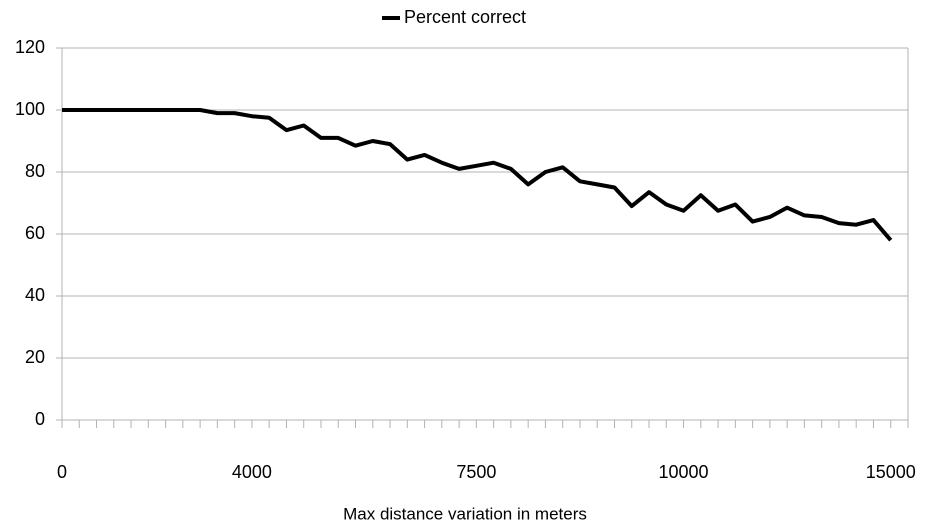 The width and height of the screenshot is (925, 528). What do you see at coordinates (30, 47) in the screenshot?
I see `y-tick-label: 120` at bounding box center [30, 47].